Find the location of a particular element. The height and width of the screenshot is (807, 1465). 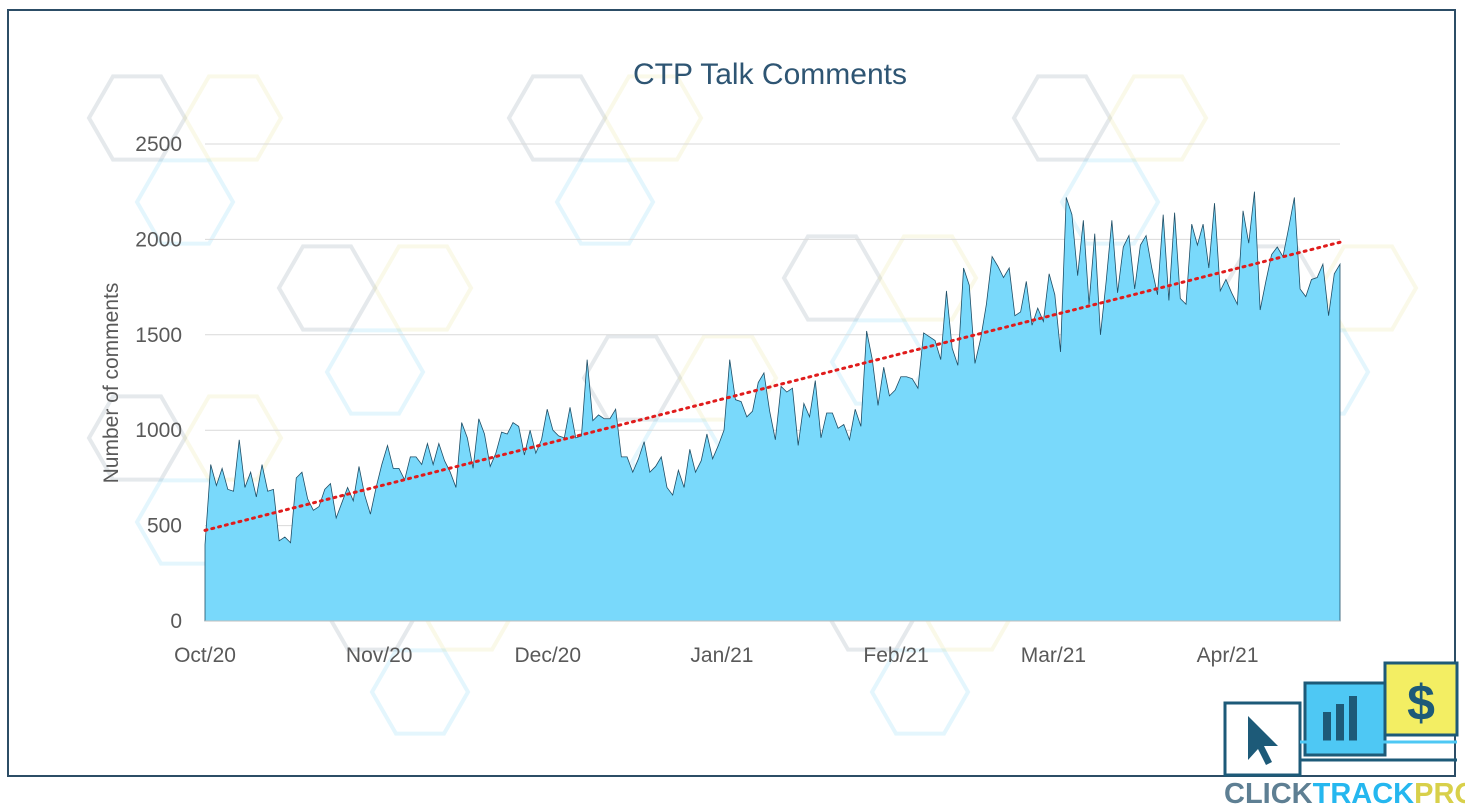

x-tick-label: Oct/20 is located at coordinates (205, 655).